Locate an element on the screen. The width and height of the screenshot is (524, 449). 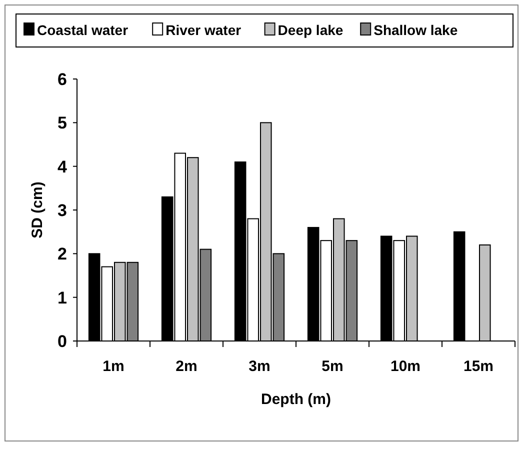
x-tick-label: 10m is located at coordinates (405, 366).